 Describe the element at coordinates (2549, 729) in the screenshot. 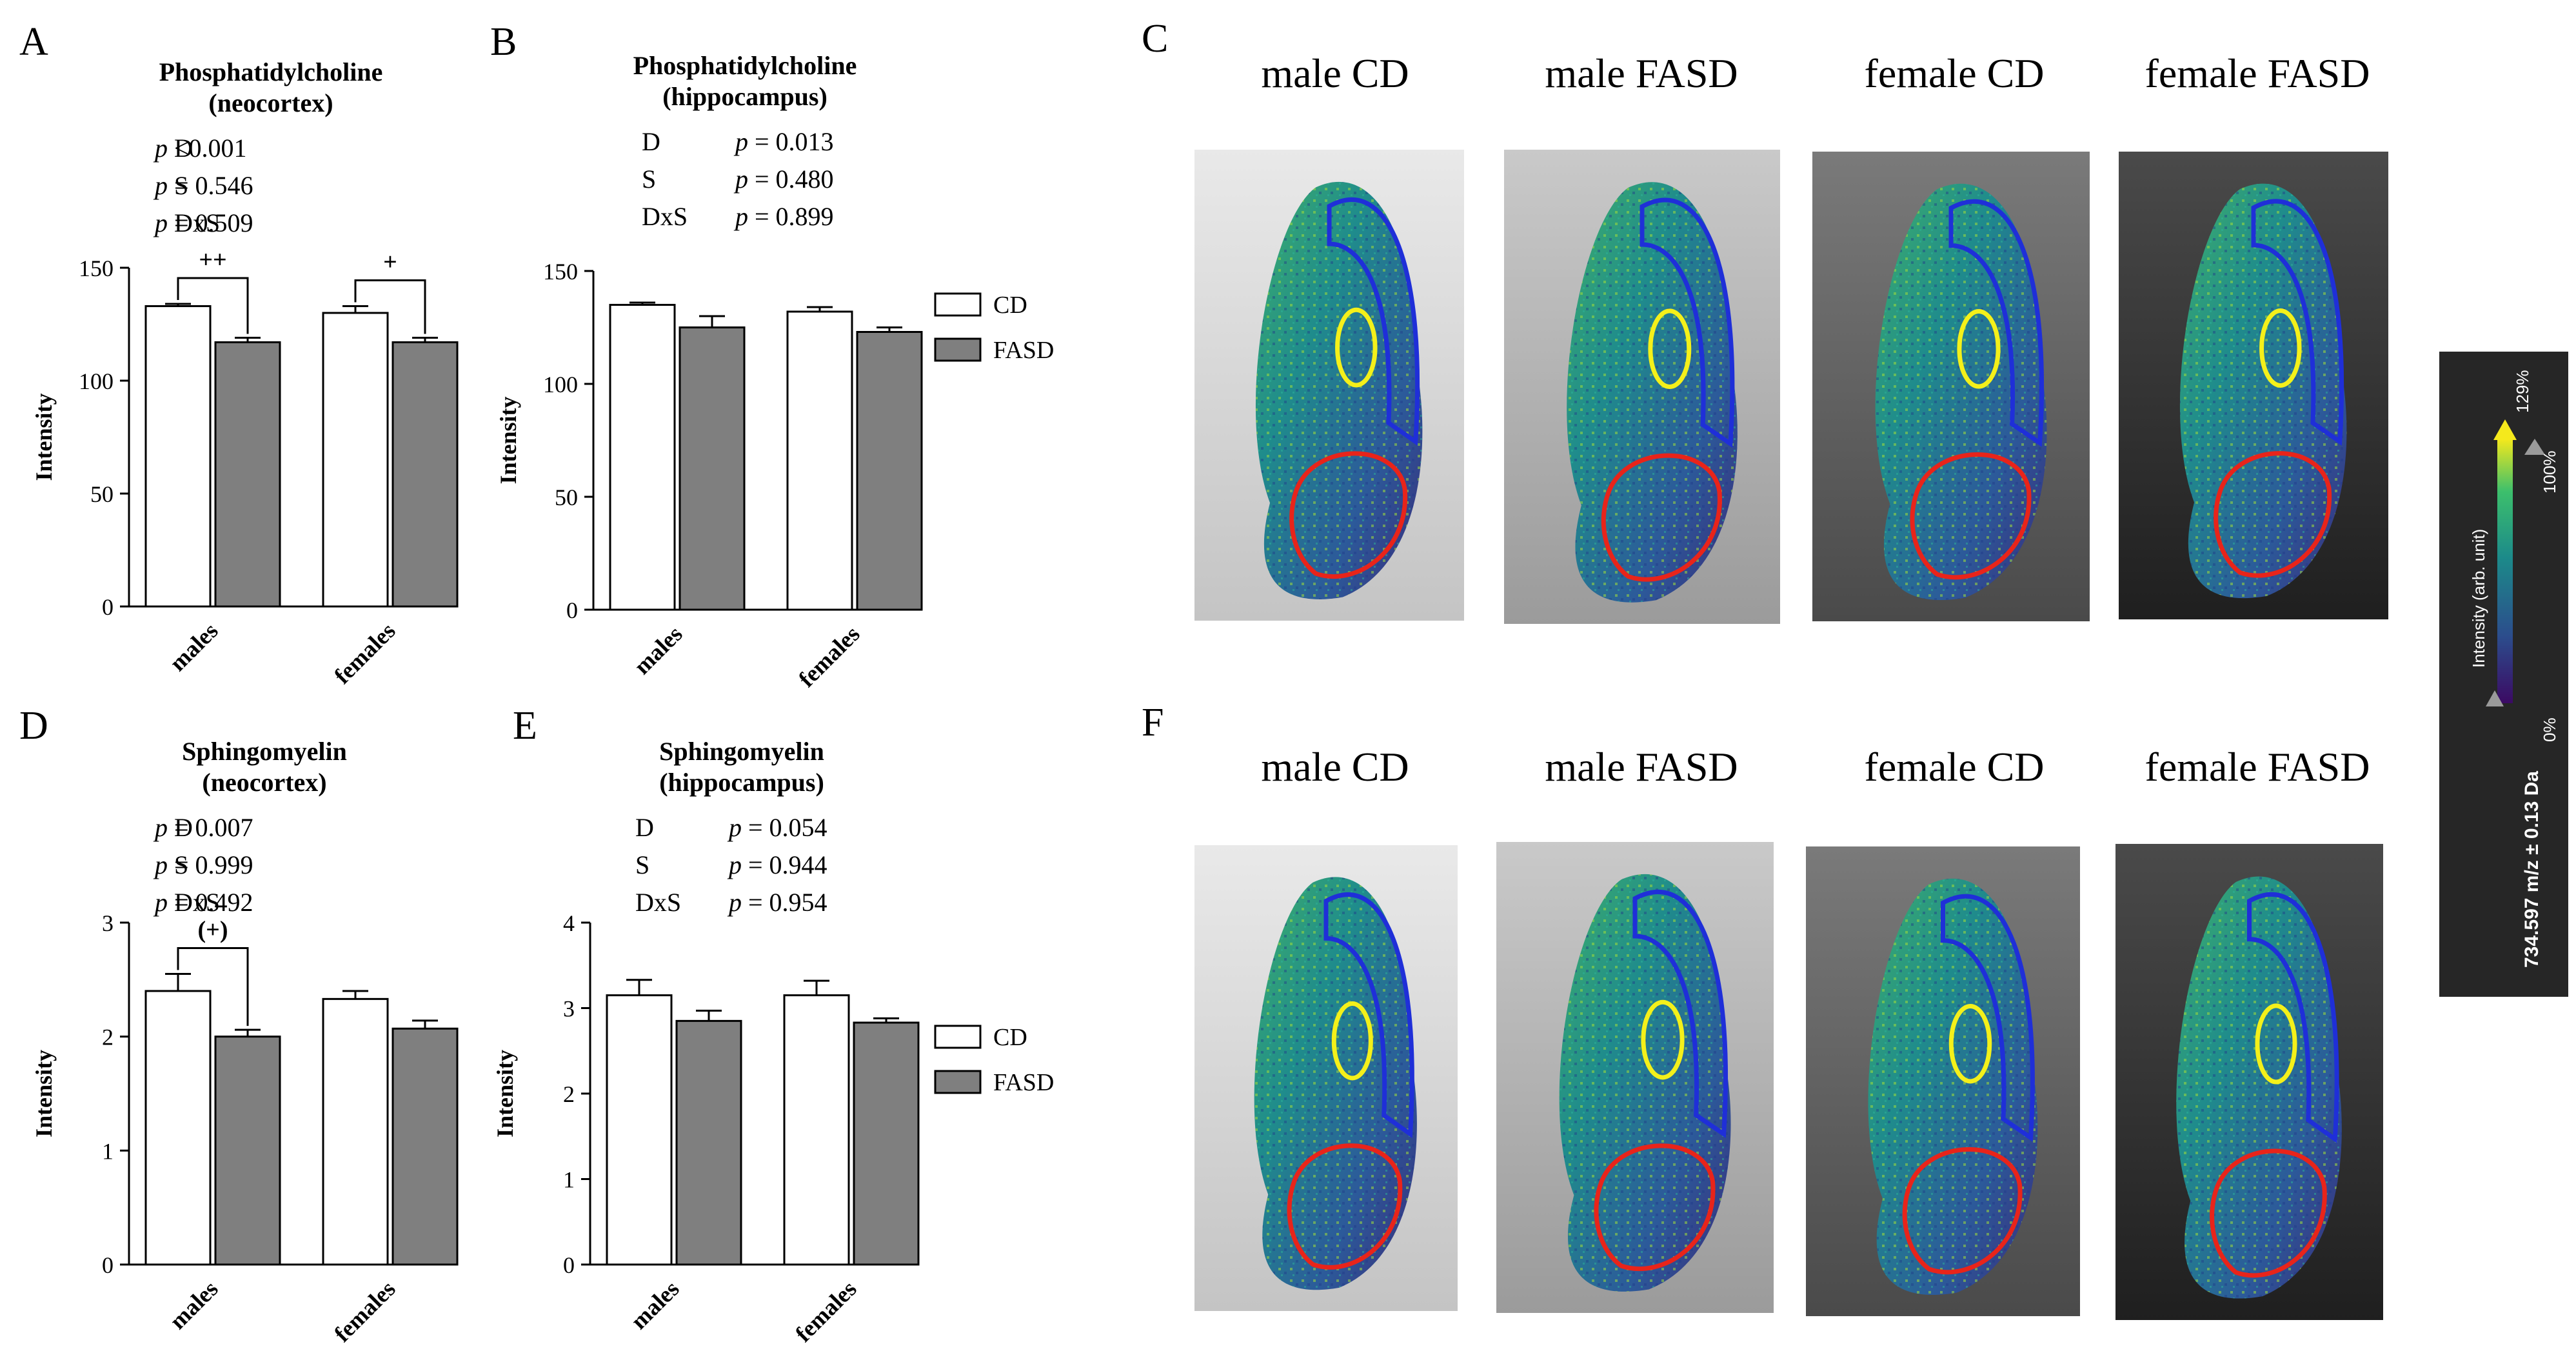

I see `colorbar-lower-label: 0%` at that location.